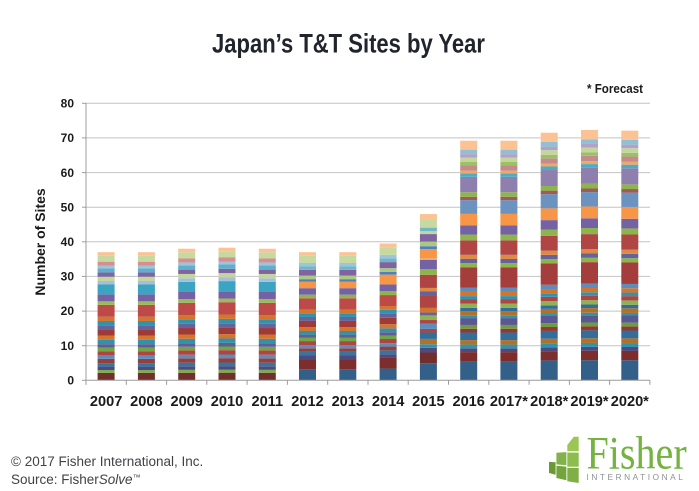  What do you see at coordinates (388, 402) in the screenshot?
I see `svg-text: 2014` at bounding box center [388, 402].